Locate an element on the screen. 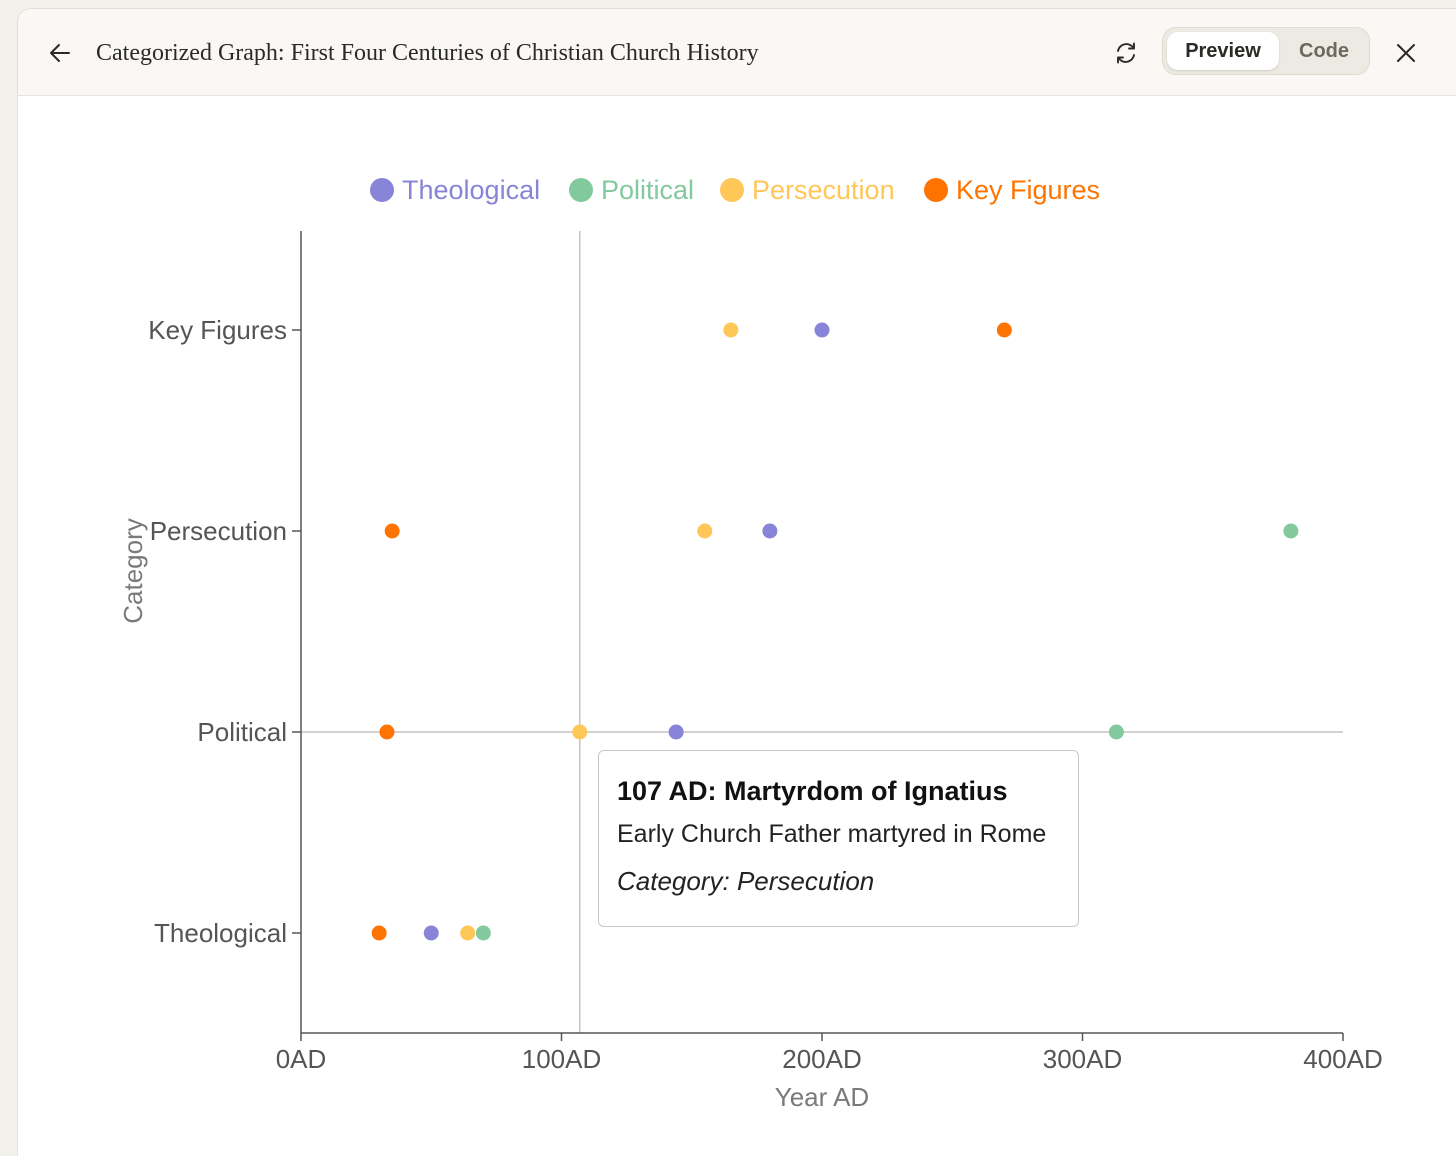 The image size is (1456, 1156). close-button is located at coordinates (1406, 53).